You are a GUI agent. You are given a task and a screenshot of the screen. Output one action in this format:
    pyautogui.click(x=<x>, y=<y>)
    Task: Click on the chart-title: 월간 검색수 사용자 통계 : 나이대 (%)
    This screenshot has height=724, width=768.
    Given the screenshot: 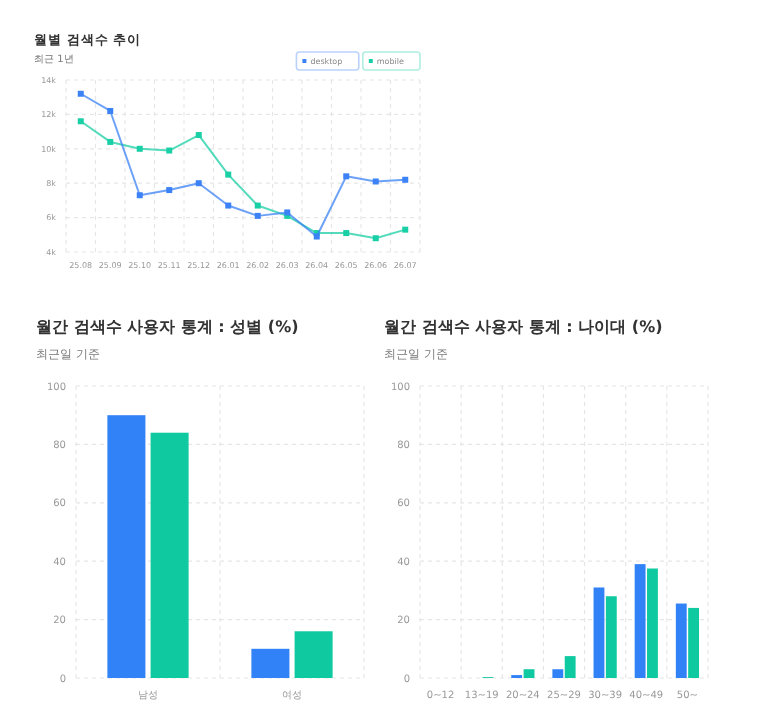 What is the action you would take?
    pyautogui.click(x=523, y=327)
    